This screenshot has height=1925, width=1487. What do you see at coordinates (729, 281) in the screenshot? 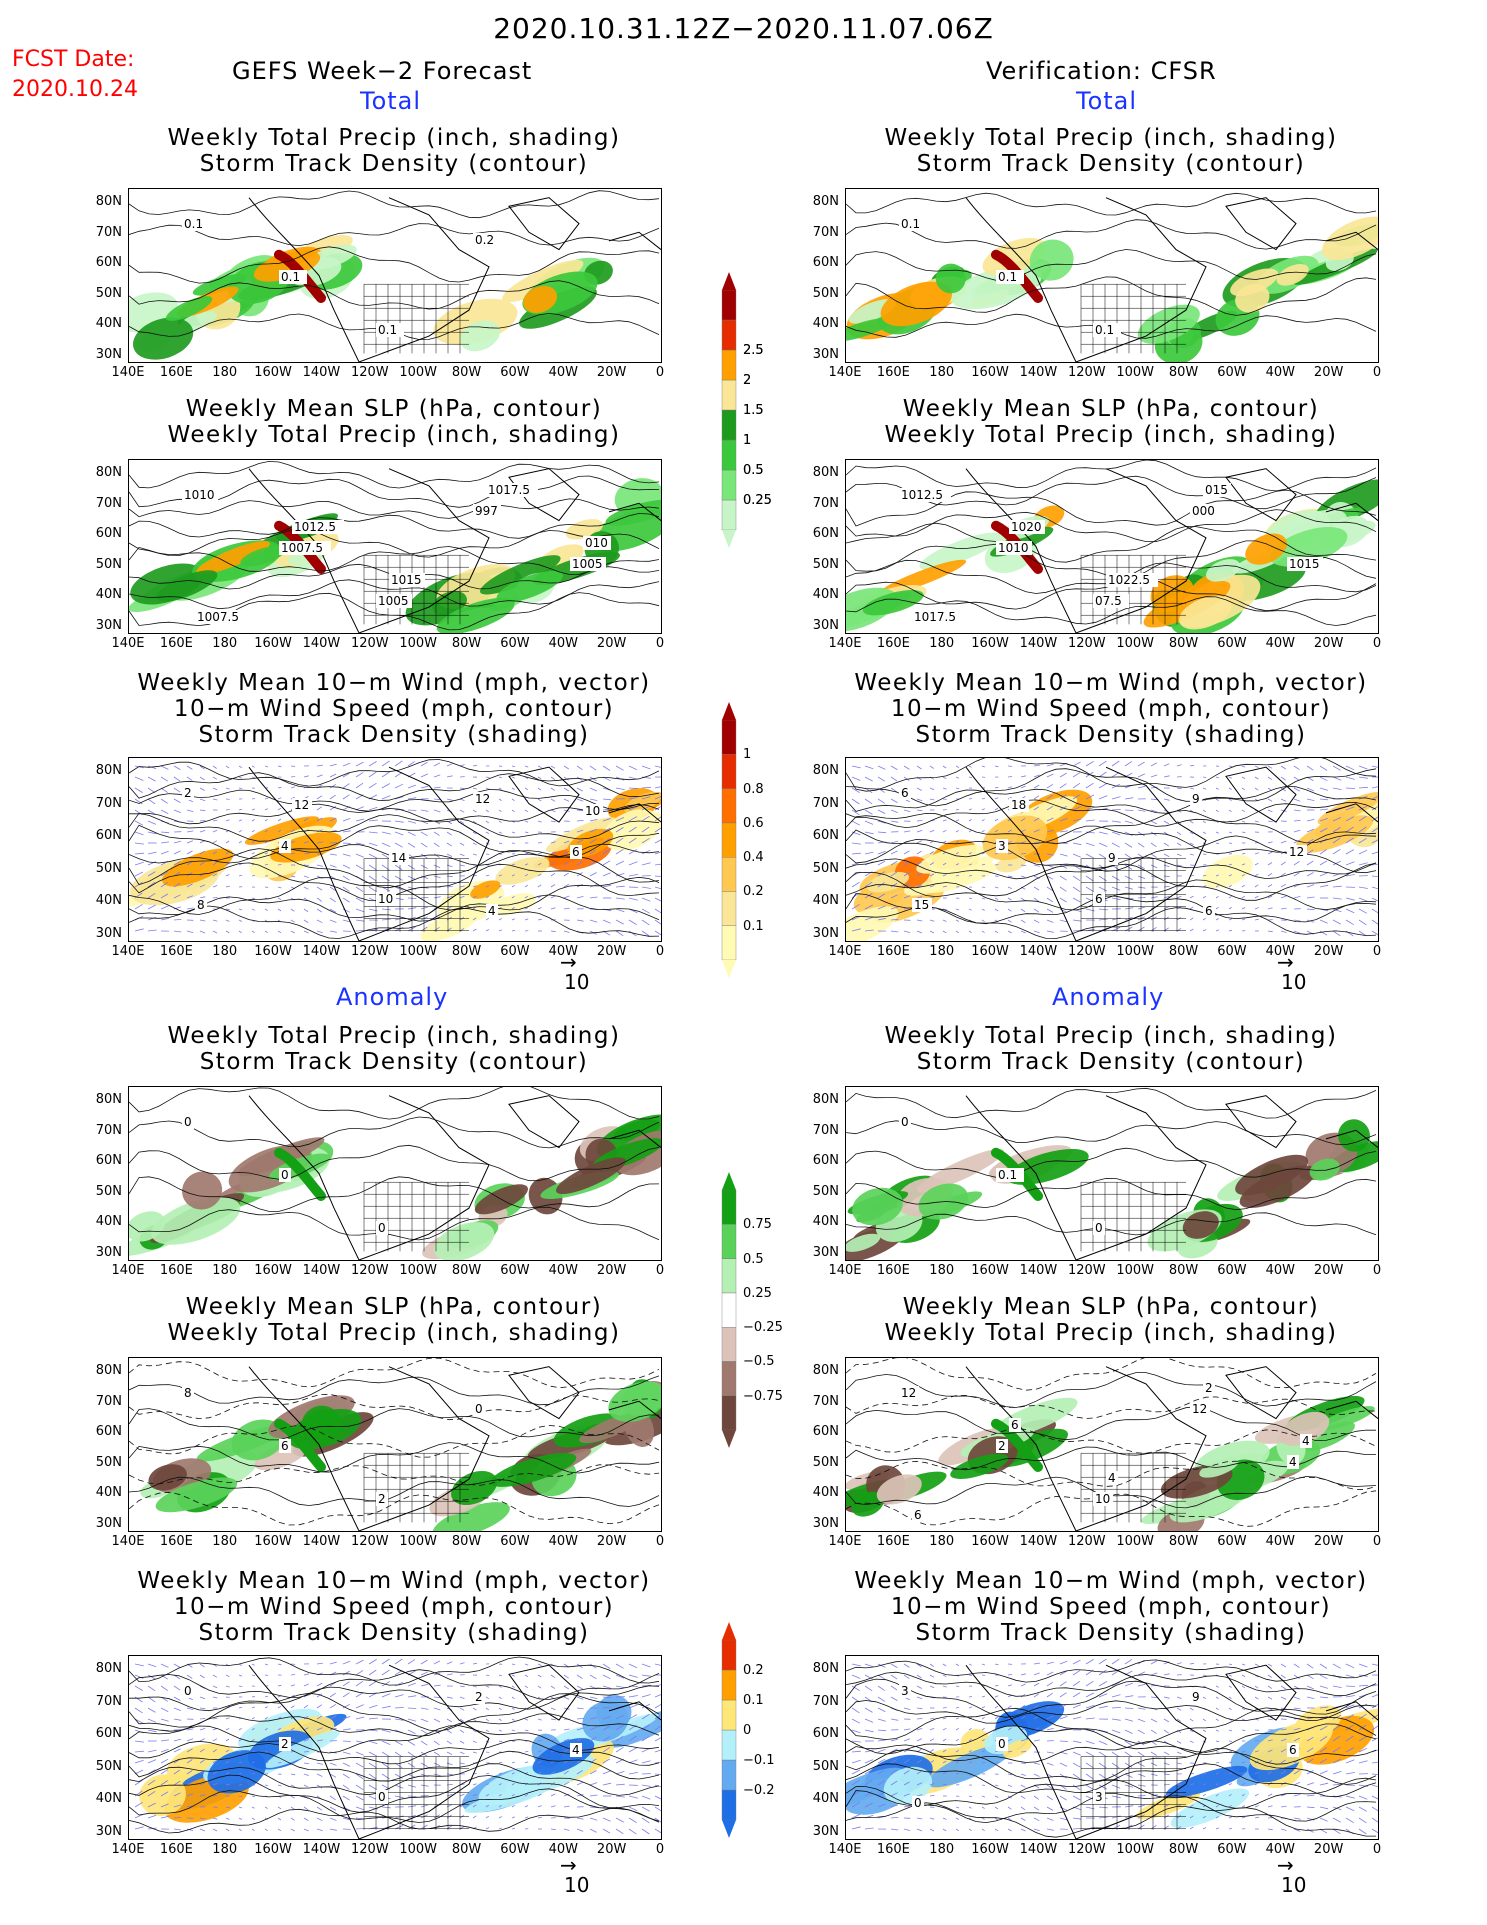
I see `colorbar-max-triangle` at bounding box center [729, 281].